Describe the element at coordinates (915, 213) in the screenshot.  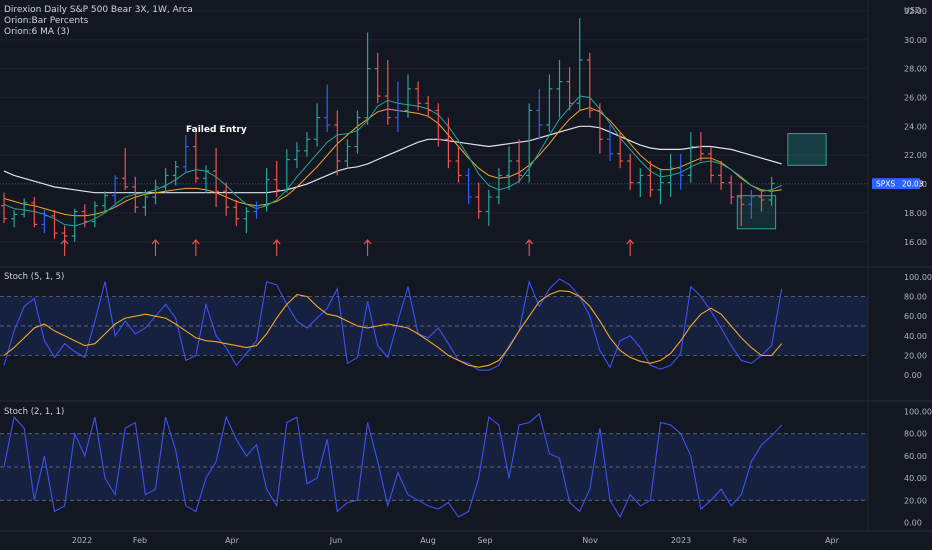
I see `price-tick-label: 18.00` at that location.